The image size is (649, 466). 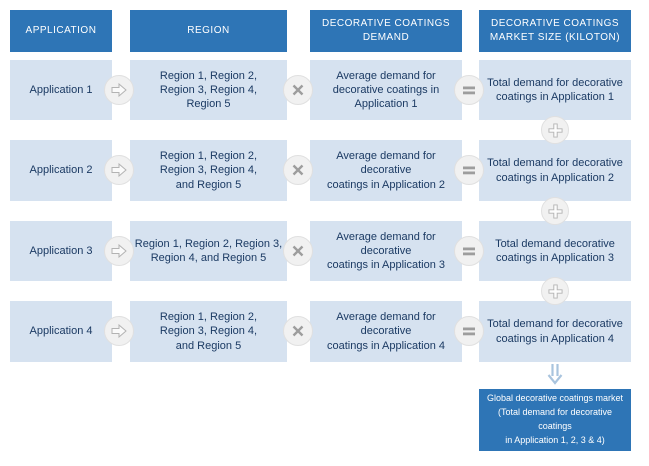 What do you see at coordinates (61, 90) in the screenshot?
I see `application-box: Application 1` at bounding box center [61, 90].